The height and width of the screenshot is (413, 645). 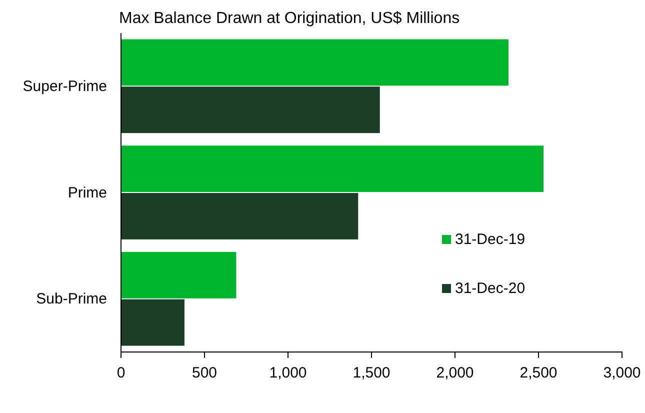 What do you see at coordinates (539, 373) in the screenshot?
I see `x-tick-label: 2,500` at bounding box center [539, 373].